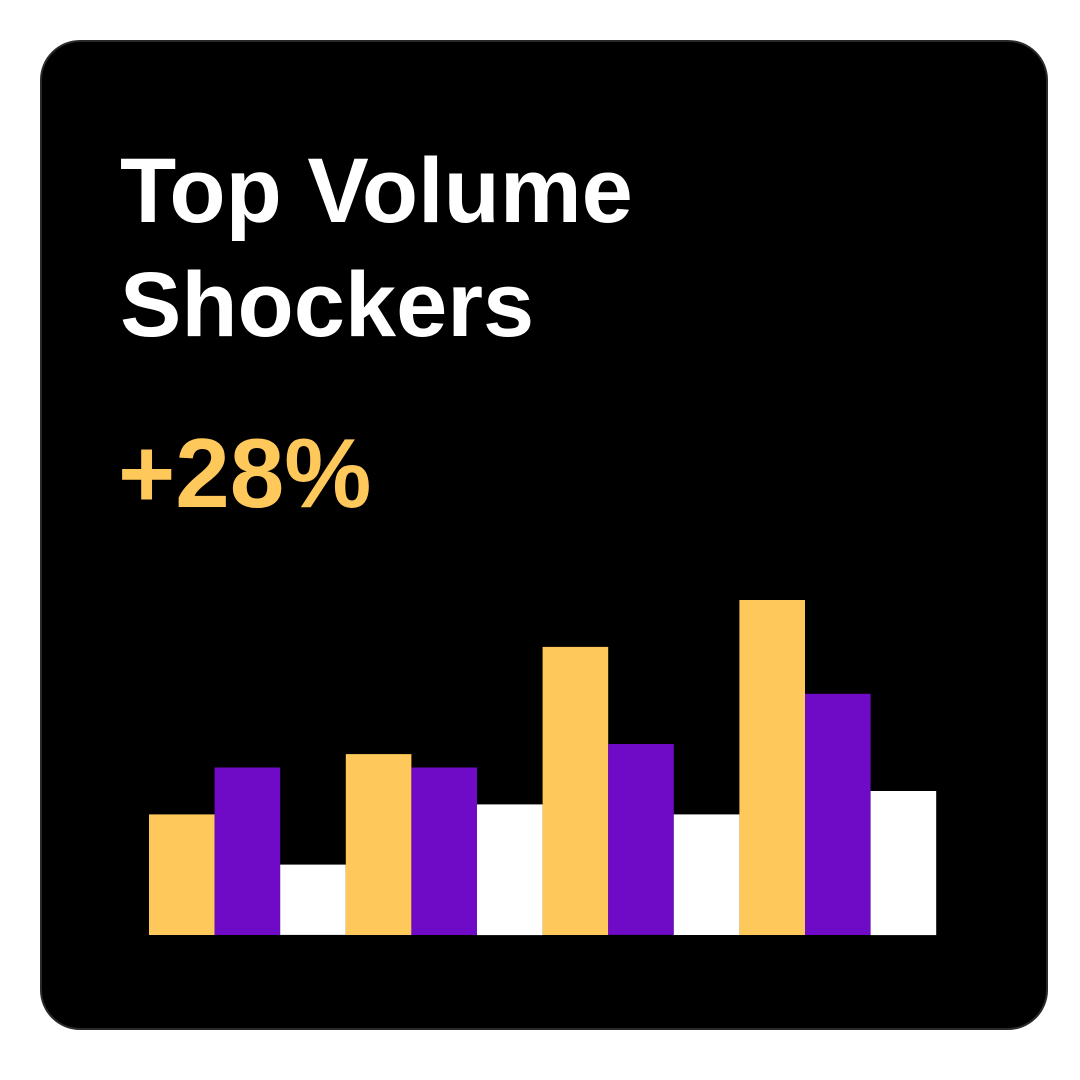 This screenshot has height=1080, width=1080. What do you see at coordinates (327, 305) in the screenshot?
I see `title-line-2: Shockers` at bounding box center [327, 305].